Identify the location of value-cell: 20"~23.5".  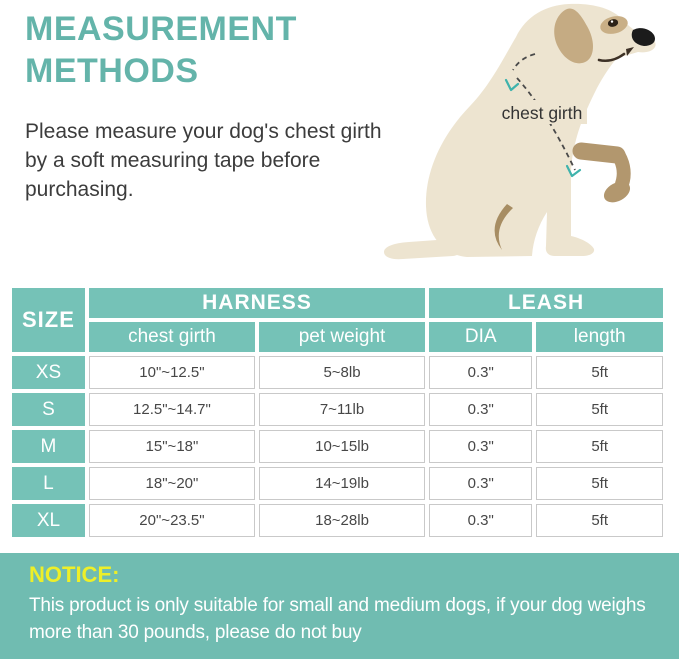
(171, 520).